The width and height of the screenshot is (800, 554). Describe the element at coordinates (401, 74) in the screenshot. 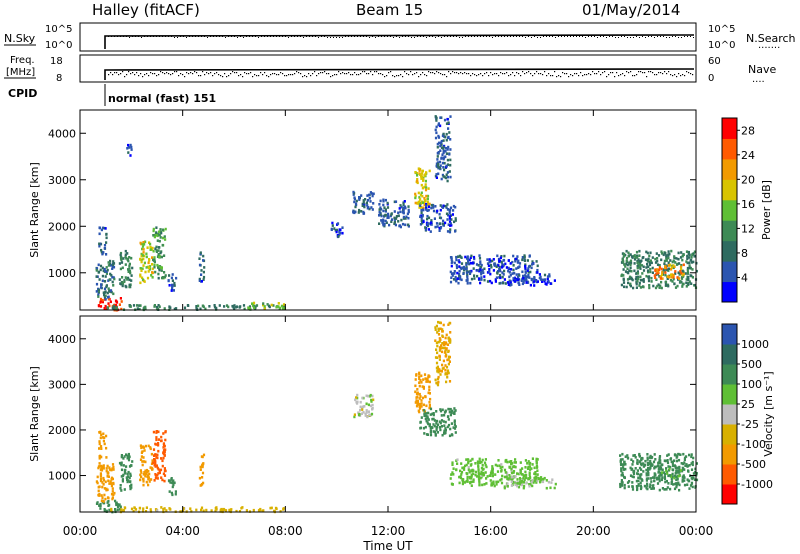

I see `nave-trace` at that location.